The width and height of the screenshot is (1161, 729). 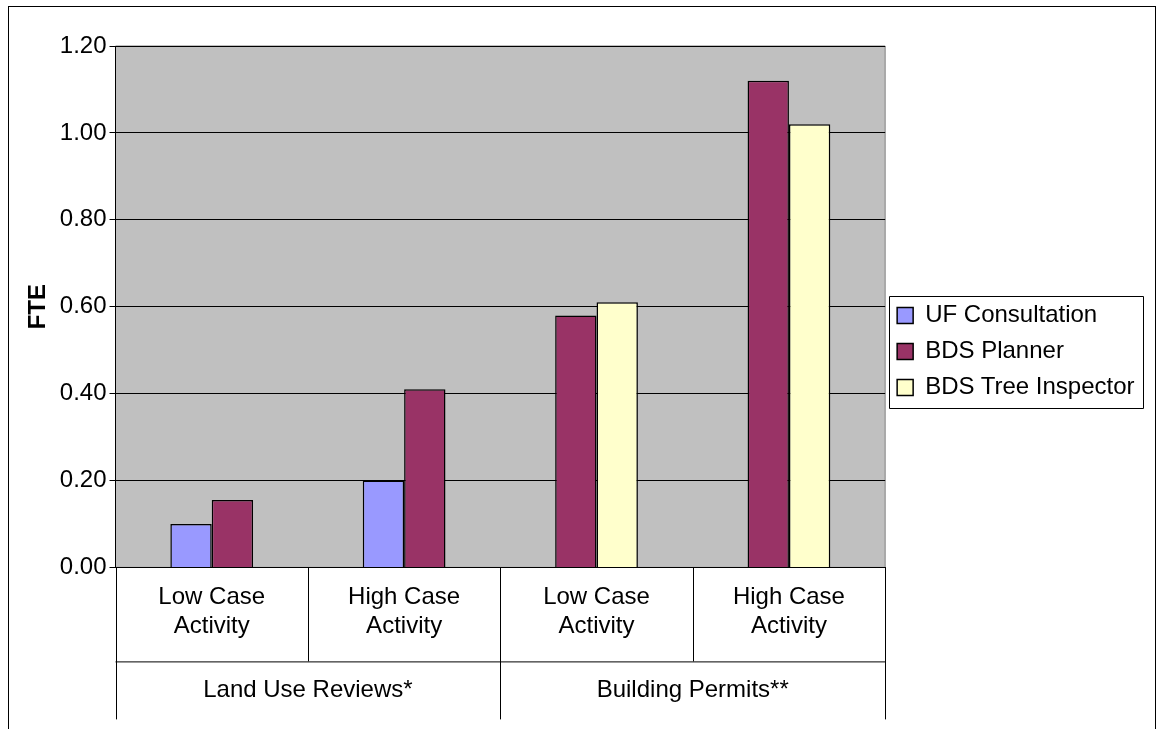 I want to click on y-axis-title: FTE, so click(x=37, y=307).